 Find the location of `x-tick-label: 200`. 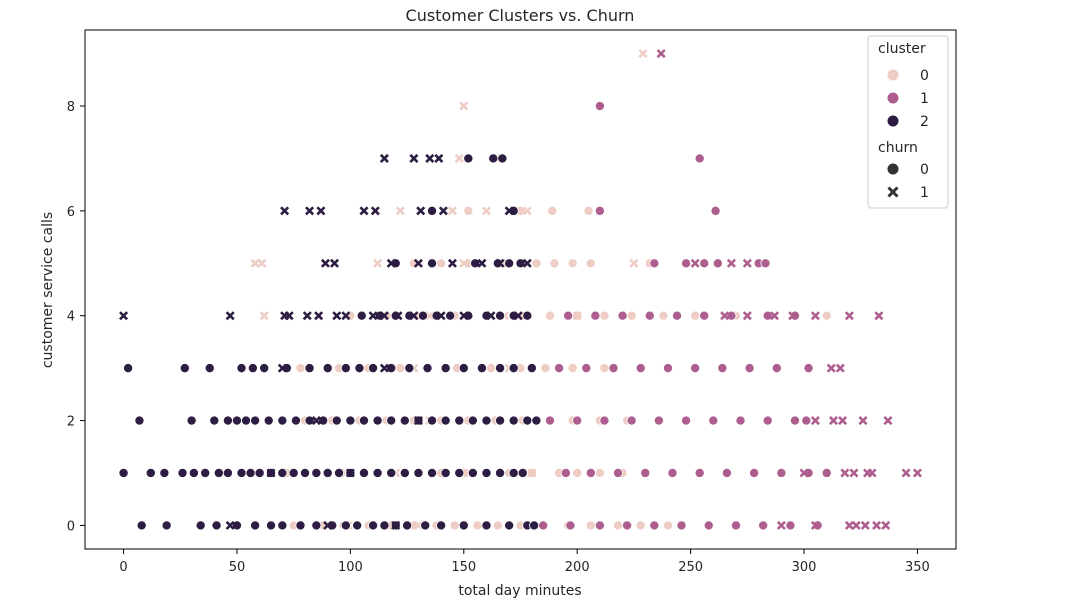

x-tick-label: 200 is located at coordinates (577, 567).